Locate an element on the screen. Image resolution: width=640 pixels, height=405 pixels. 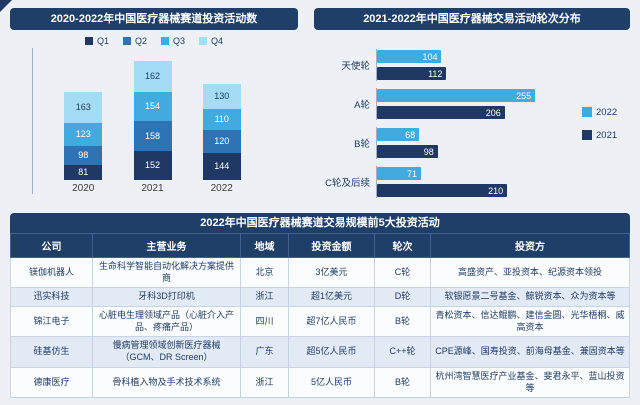
table-cell: 北京 is located at coordinates (264, 272).